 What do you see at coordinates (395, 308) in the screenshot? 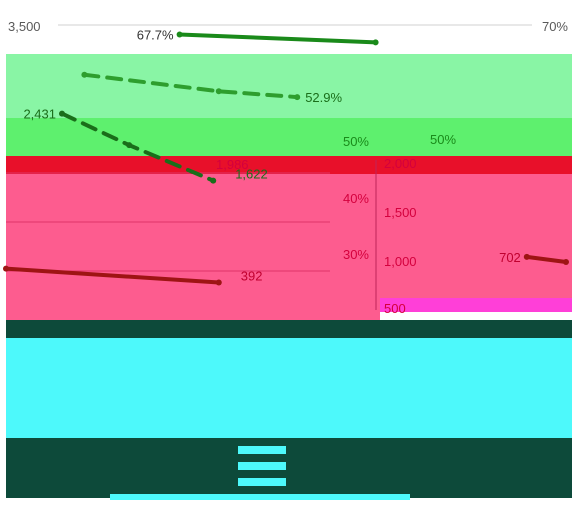
I see `inner-count-tick-500: 500` at bounding box center [395, 308].